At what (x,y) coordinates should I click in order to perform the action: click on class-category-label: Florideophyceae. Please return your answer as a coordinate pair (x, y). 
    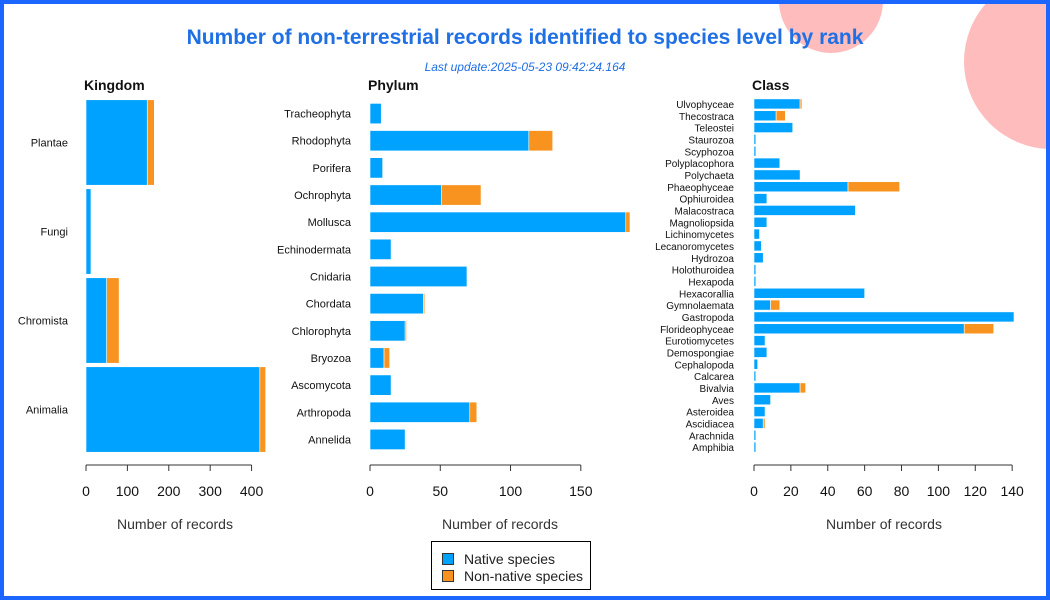
    Looking at the image, I should click on (697, 330).